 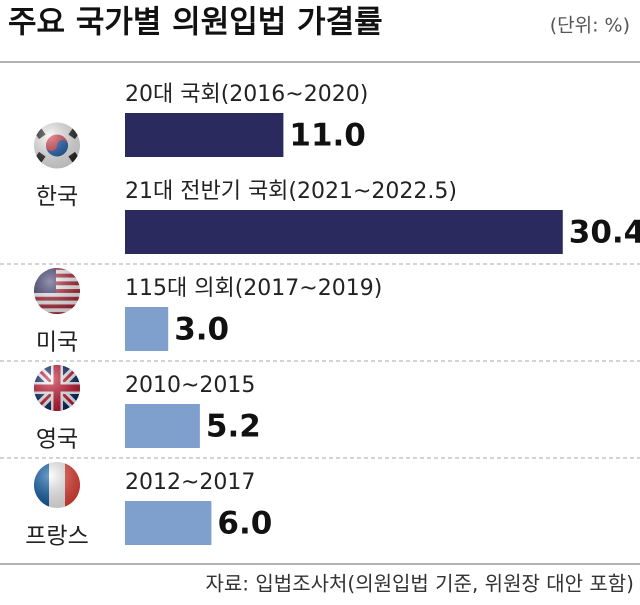 I want to click on value-label: 11.0, so click(x=327, y=136).